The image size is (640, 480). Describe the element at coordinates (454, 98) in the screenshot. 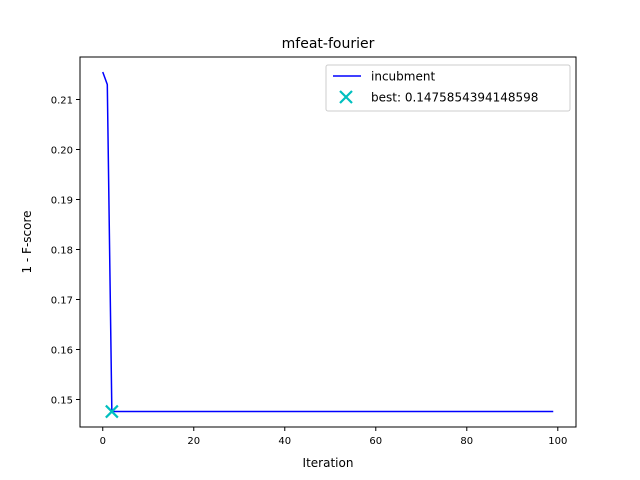

I see `legend-label-best: best: 0.1475854394148598` at that location.